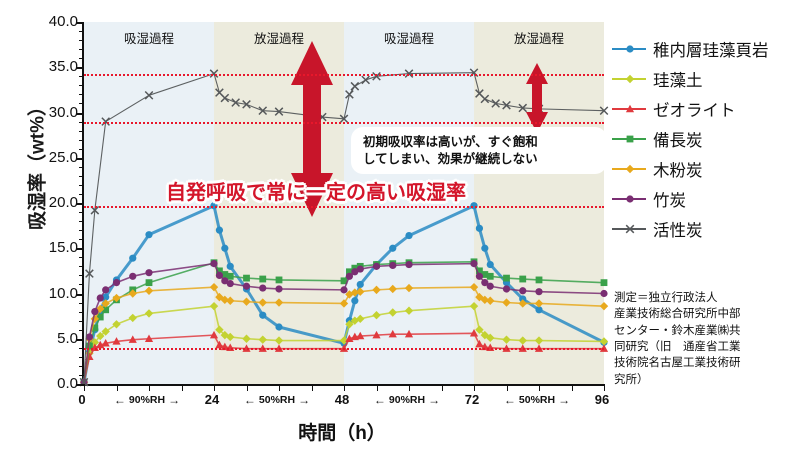 The height and width of the screenshot is (457, 800). I want to click on phase-band: 吸湿過程, so click(149, 203).